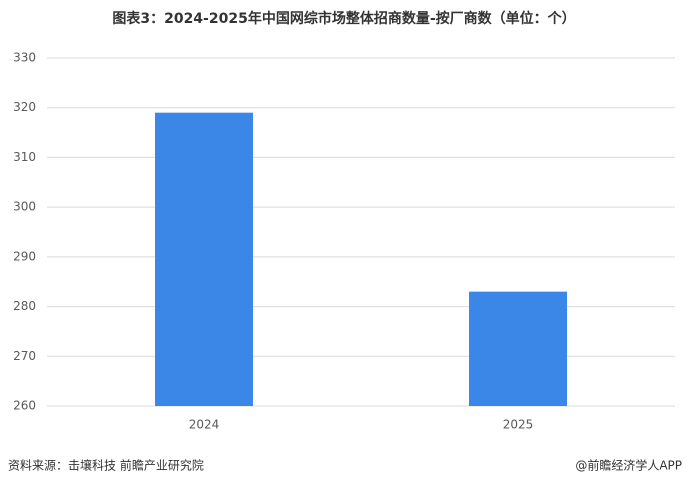 The height and width of the screenshot is (488, 689). Describe the element at coordinates (343, 18) in the screenshot. I see `chart-title: 图表3：2024-2025年中国网综市场整体招商数量-按厂商数（单位：个）` at that location.